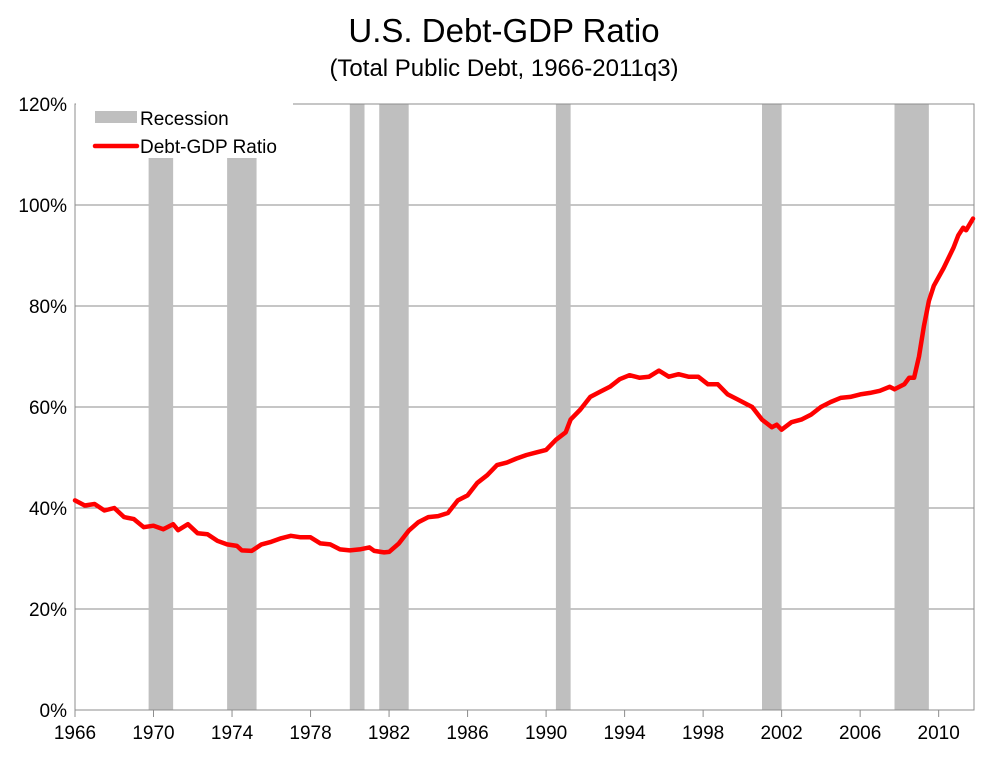  What do you see at coordinates (48, 307) in the screenshot?
I see `y-tick-label: 80%` at bounding box center [48, 307].